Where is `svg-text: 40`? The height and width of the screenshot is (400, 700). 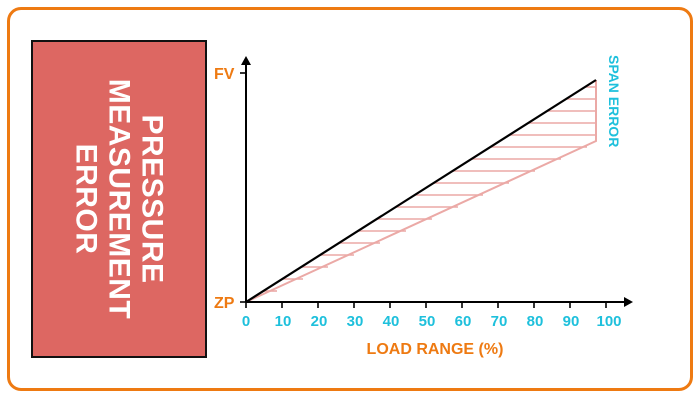 svg-text: 40 is located at coordinates (391, 321).